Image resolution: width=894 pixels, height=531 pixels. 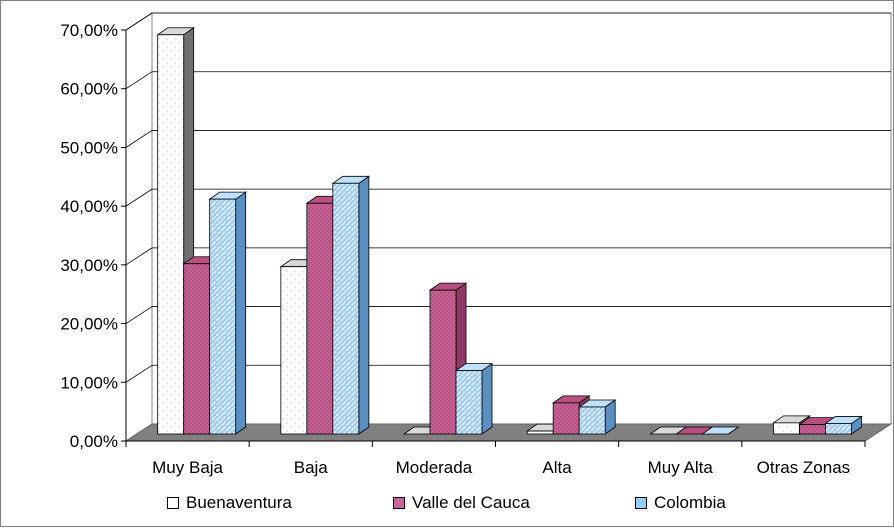 I want to click on bar-top, so click(x=720, y=430).